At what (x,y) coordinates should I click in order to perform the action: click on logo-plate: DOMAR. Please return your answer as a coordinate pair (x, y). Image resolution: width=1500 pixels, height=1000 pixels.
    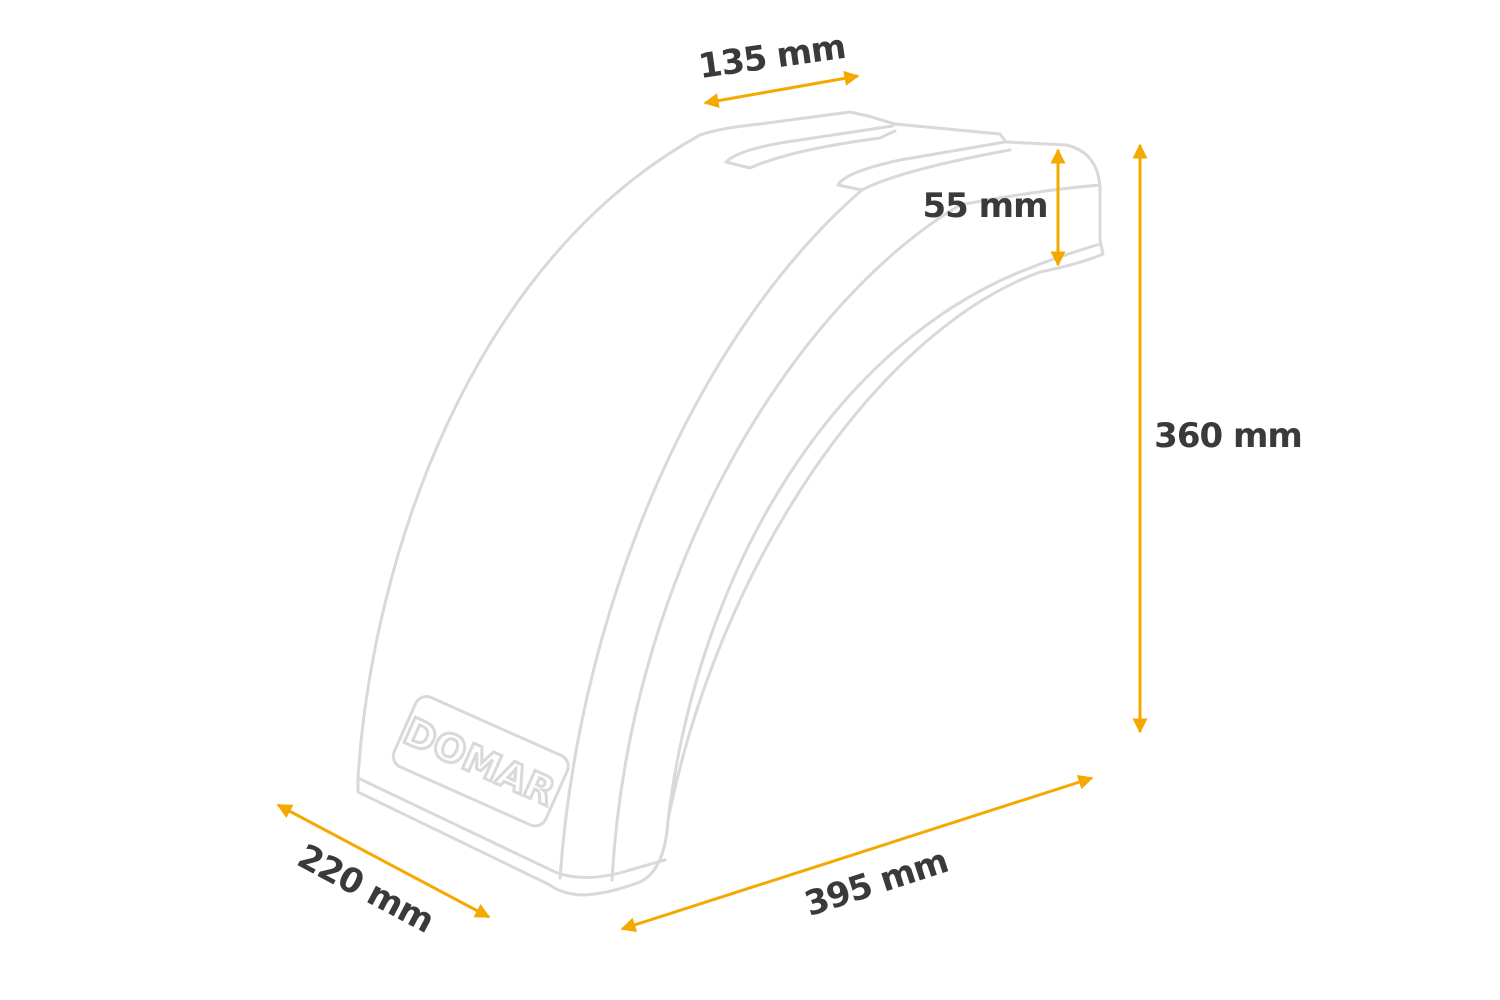
    Looking at the image, I should click on (480, 761).